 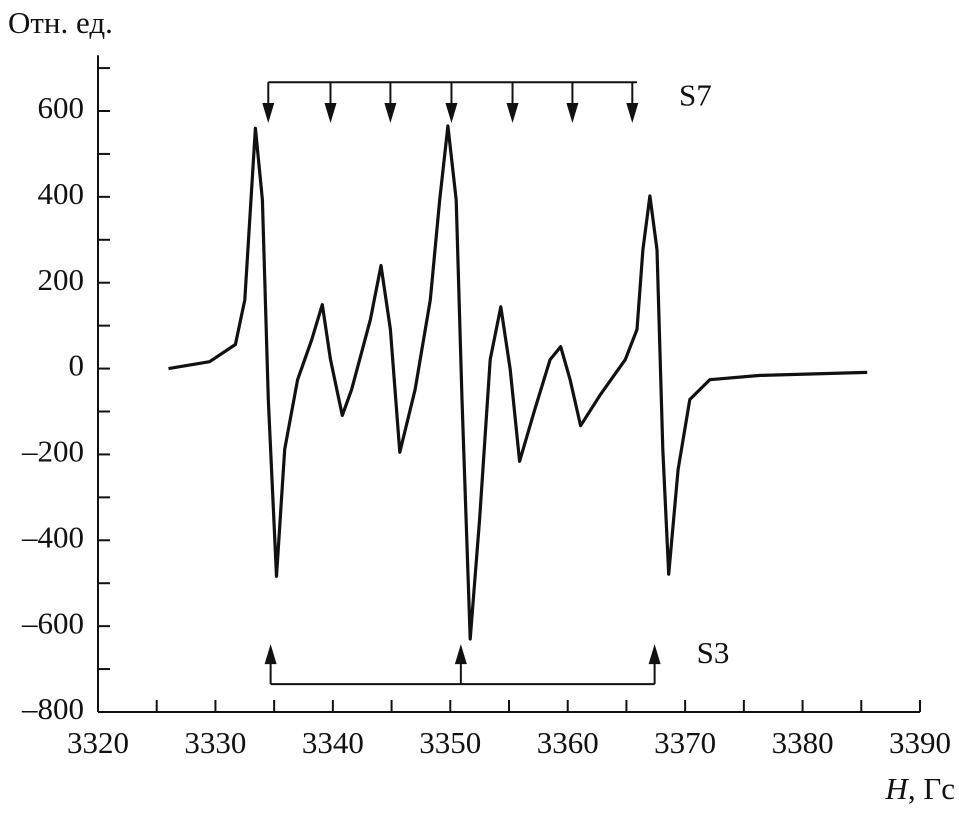 I want to click on x-tick-label: 3320, so click(x=98, y=742).